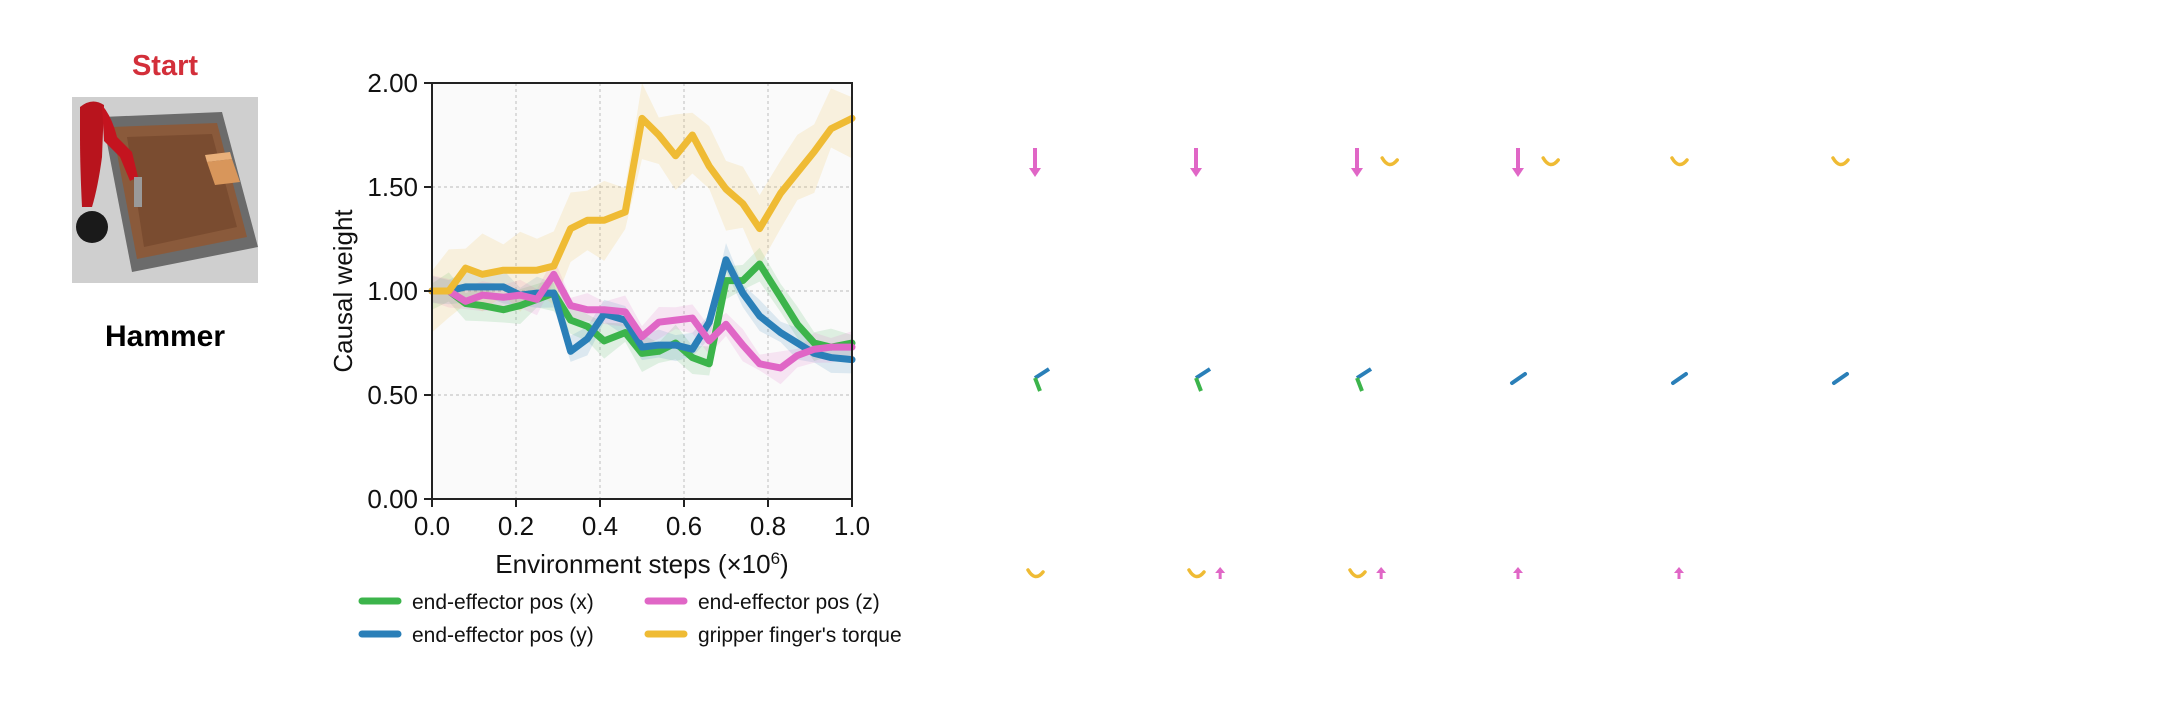 This screenshot has width=2160, height=704. What do you see at coordinates (165, 190) in the screenshot?
I see `scene-thumbnail` at bounding box center [165, 190].